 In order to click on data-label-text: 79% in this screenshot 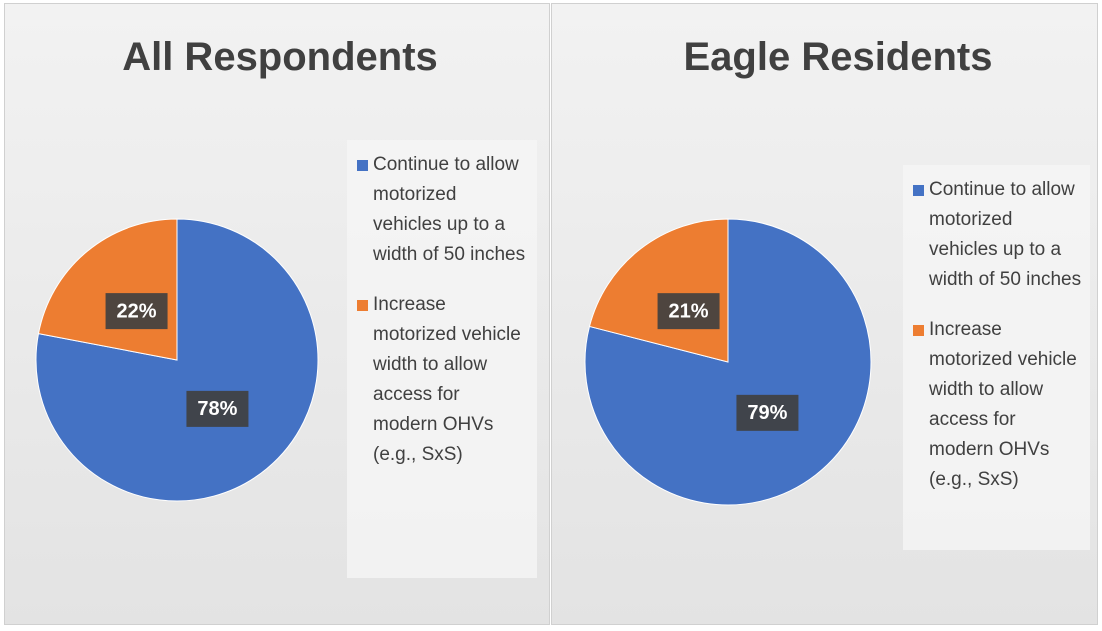, I will do `click(767, 413)`.